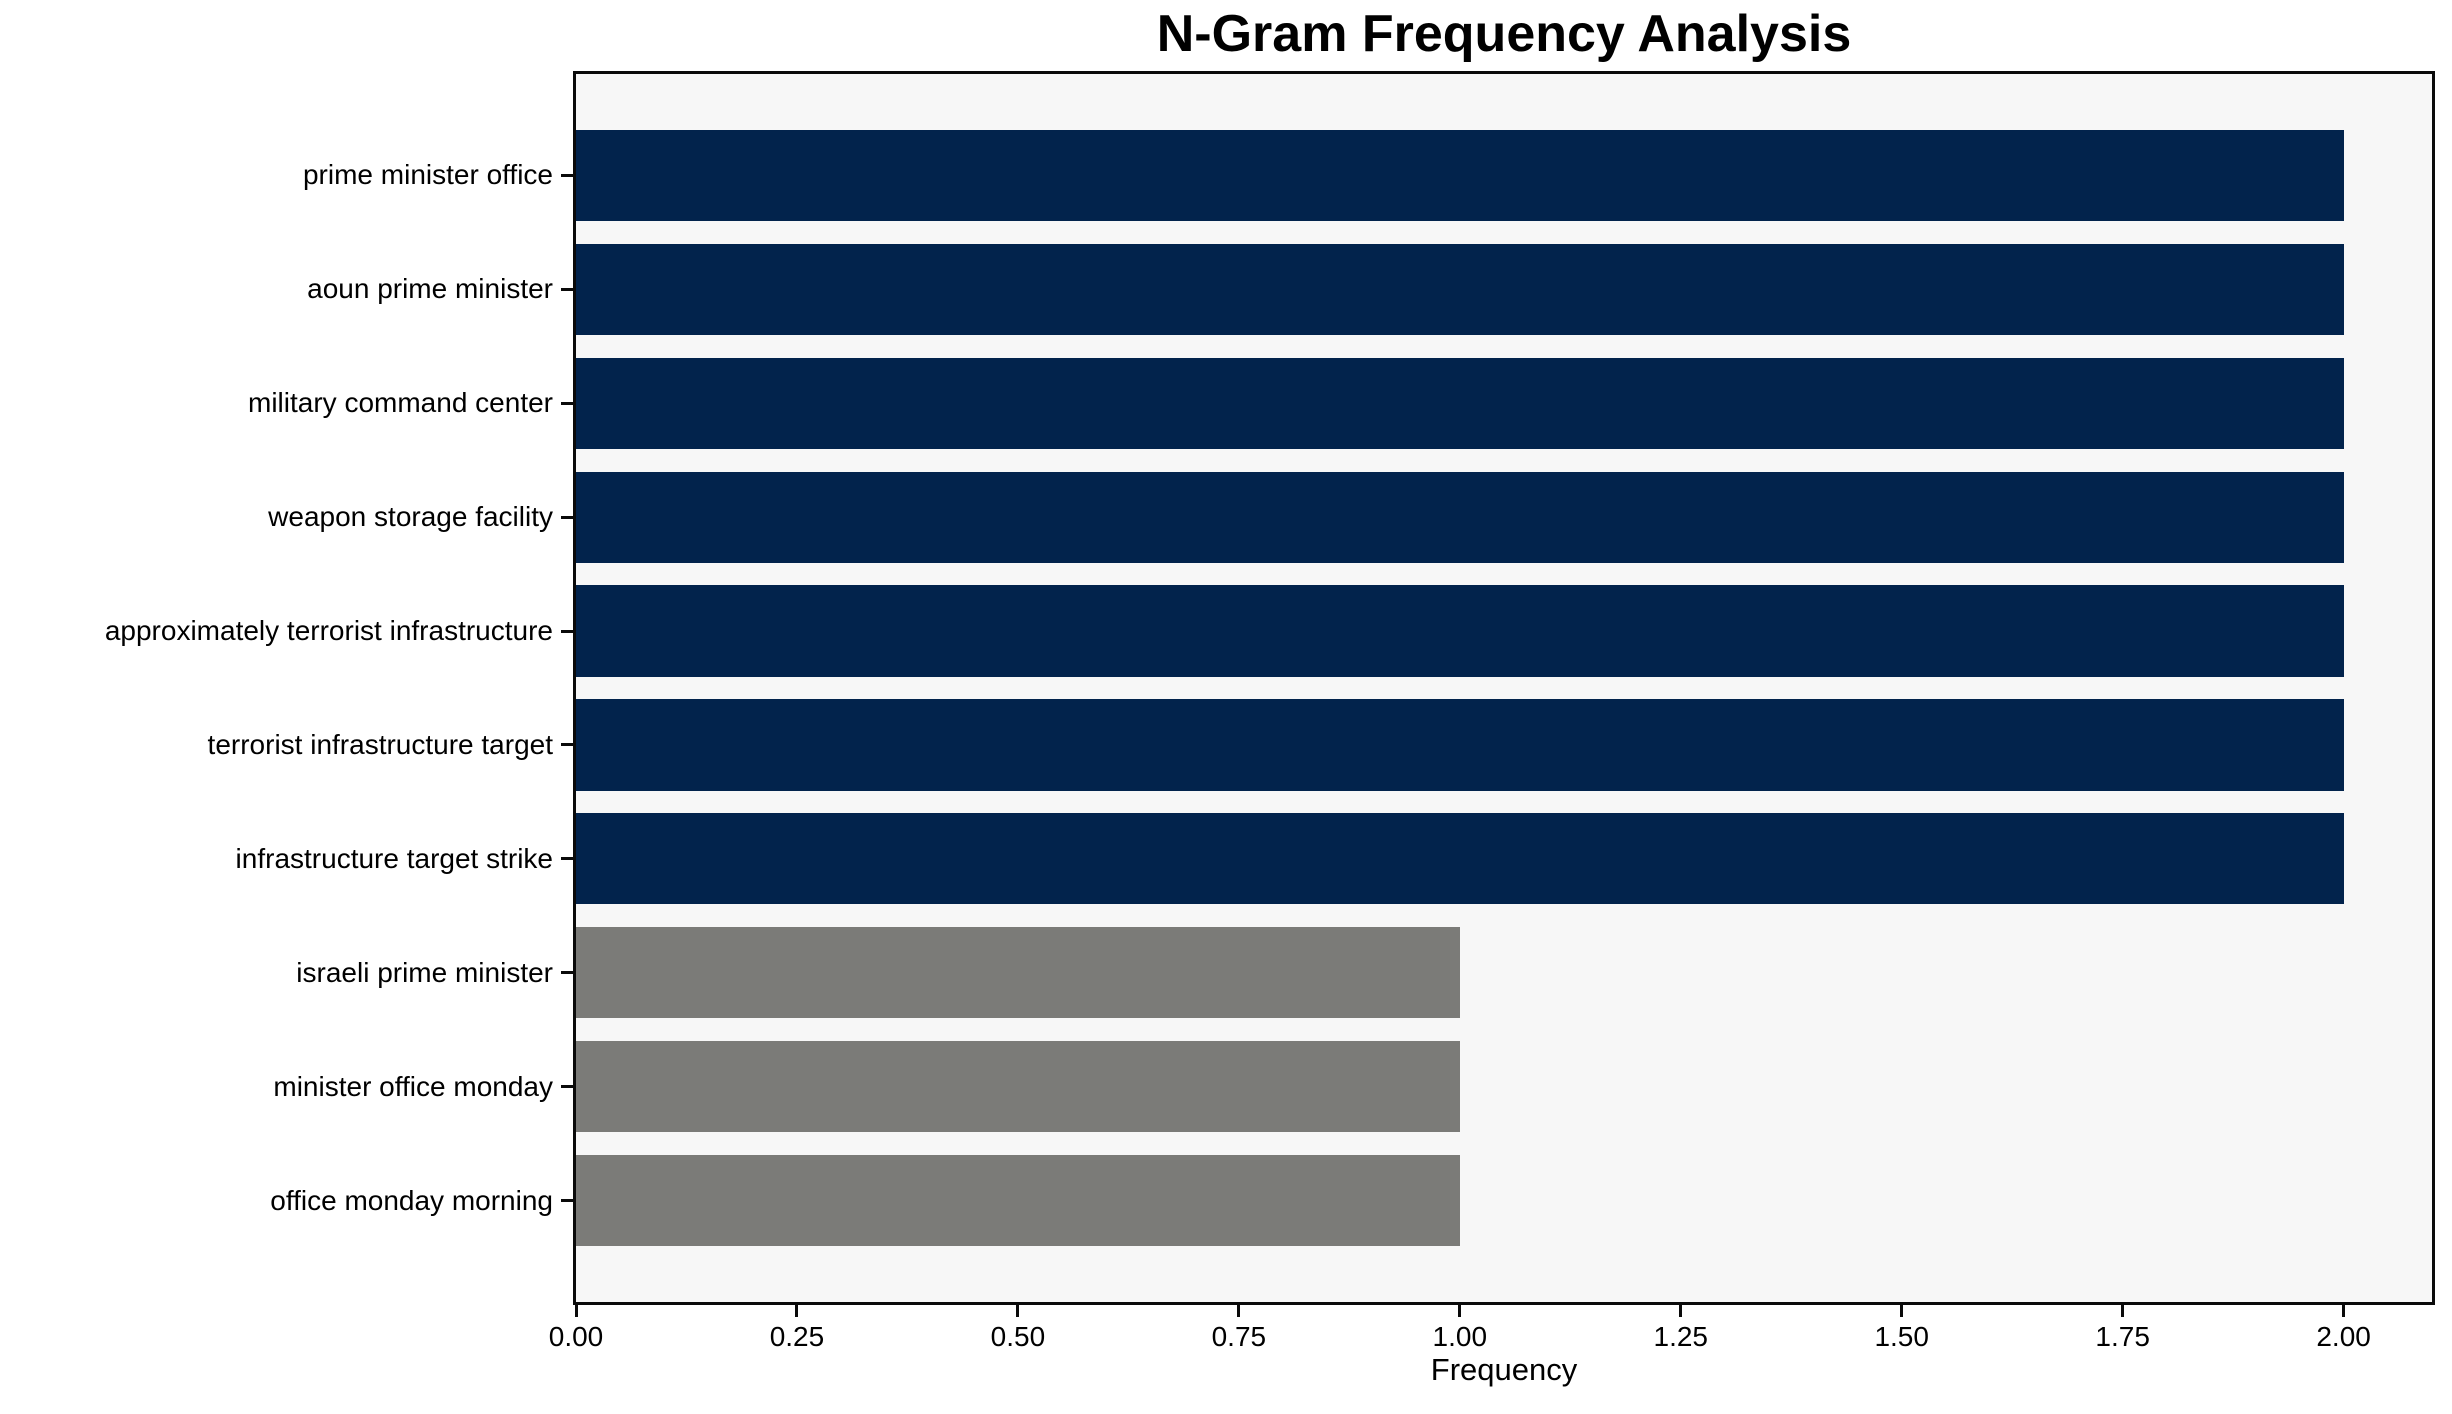 This screenshot has height=1414, width=2452. I want to click on x-tick-label: 1.25, so click(1681, 1336).